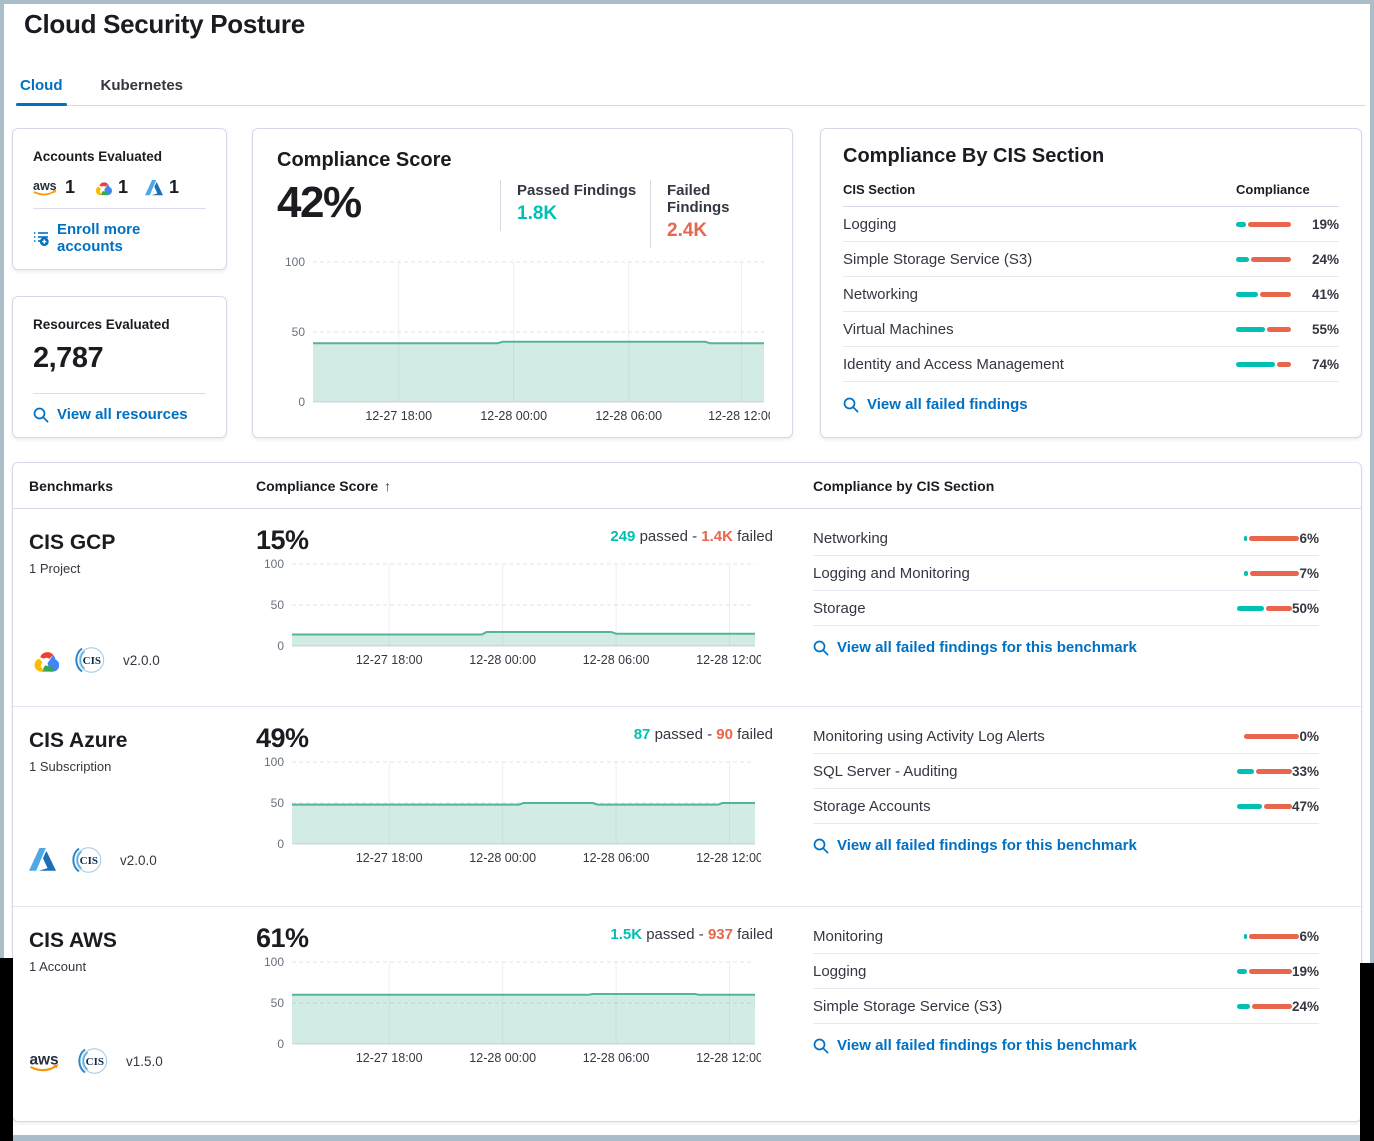 This screenshot has height=1141, width=1374. I want to click on list-add-icon, so click(41, 238).